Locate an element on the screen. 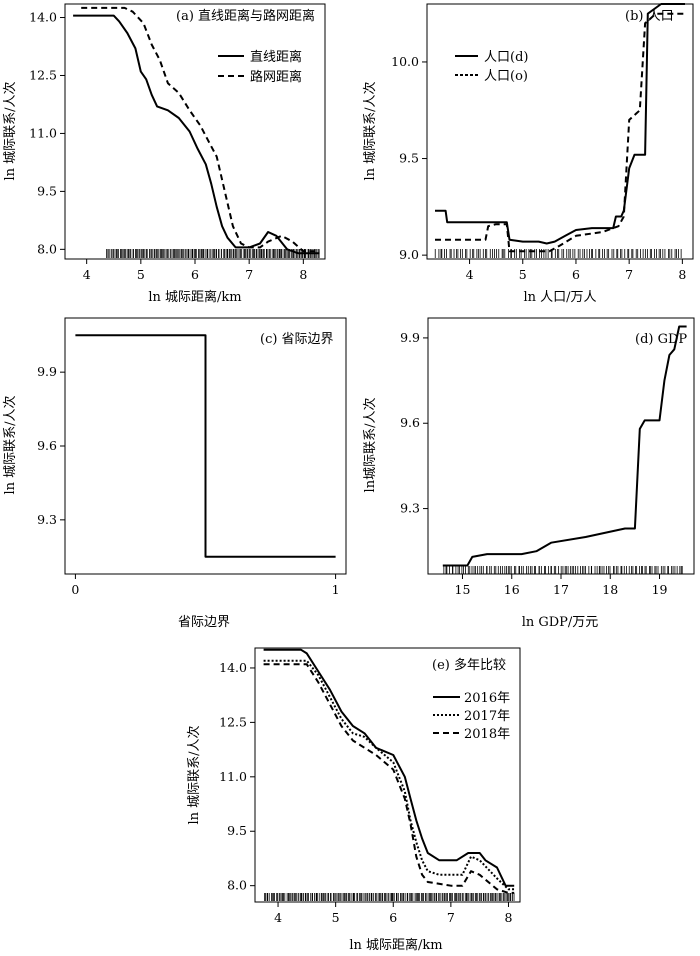  panel-b-rug is located at coordinates (558, 253).